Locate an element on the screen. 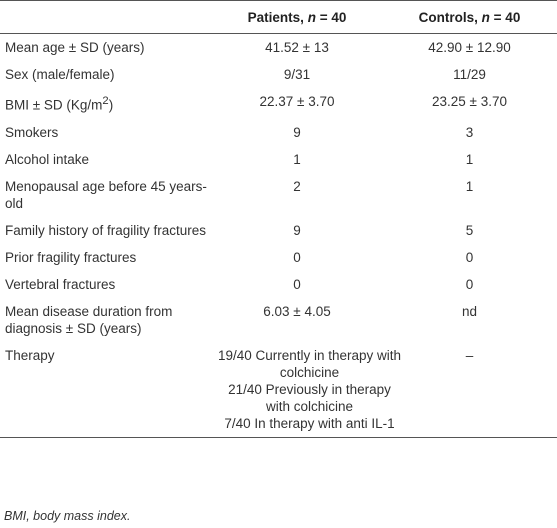  table-cell: 41.52 ± 13 is located at coordinates (297, 47).